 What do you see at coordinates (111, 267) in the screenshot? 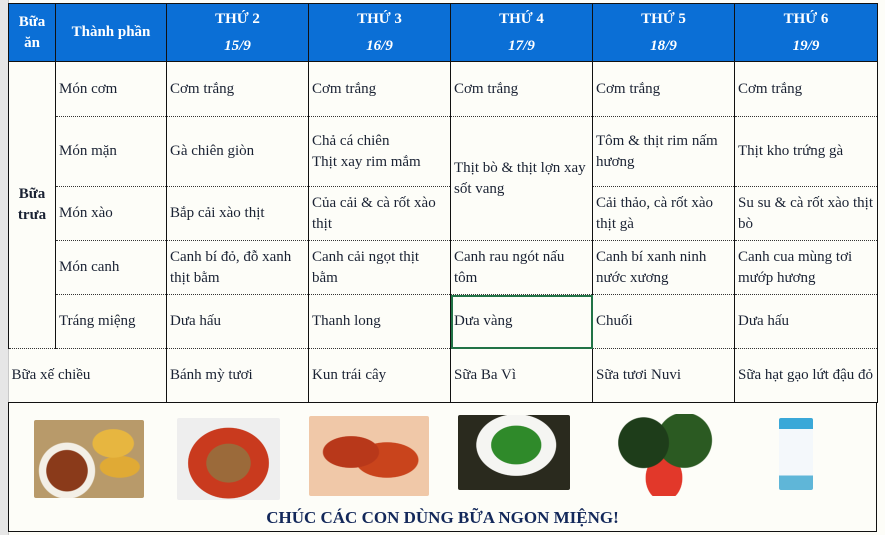
I see `component-cell: Món canh` at bounding box center [111, 267].